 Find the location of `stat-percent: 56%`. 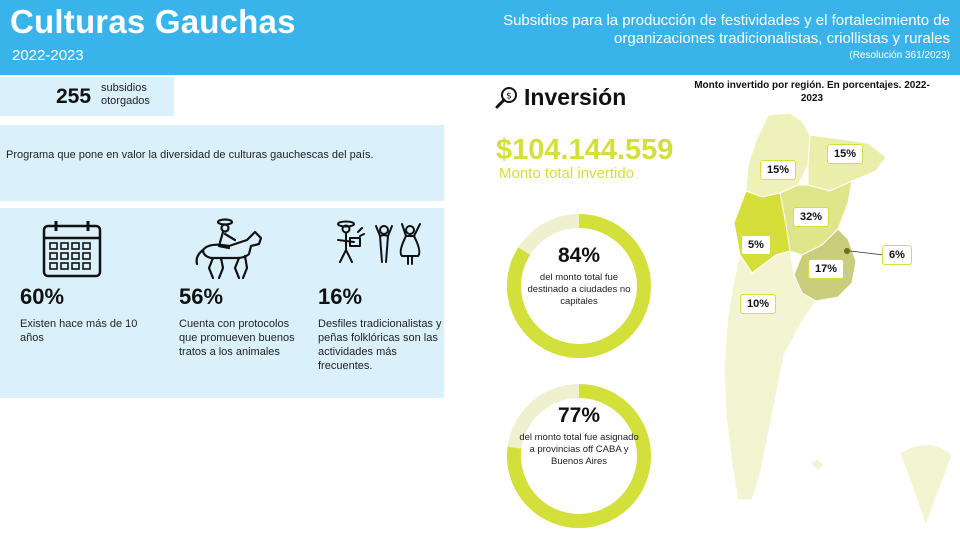

stat-percent: 56% is located at coordinates (201, 296).